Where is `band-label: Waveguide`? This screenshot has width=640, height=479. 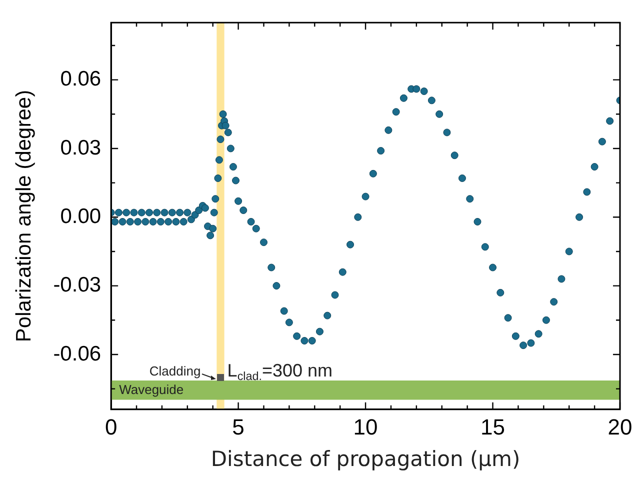
band-label: Waveguide is located at coordinates (151, 389).